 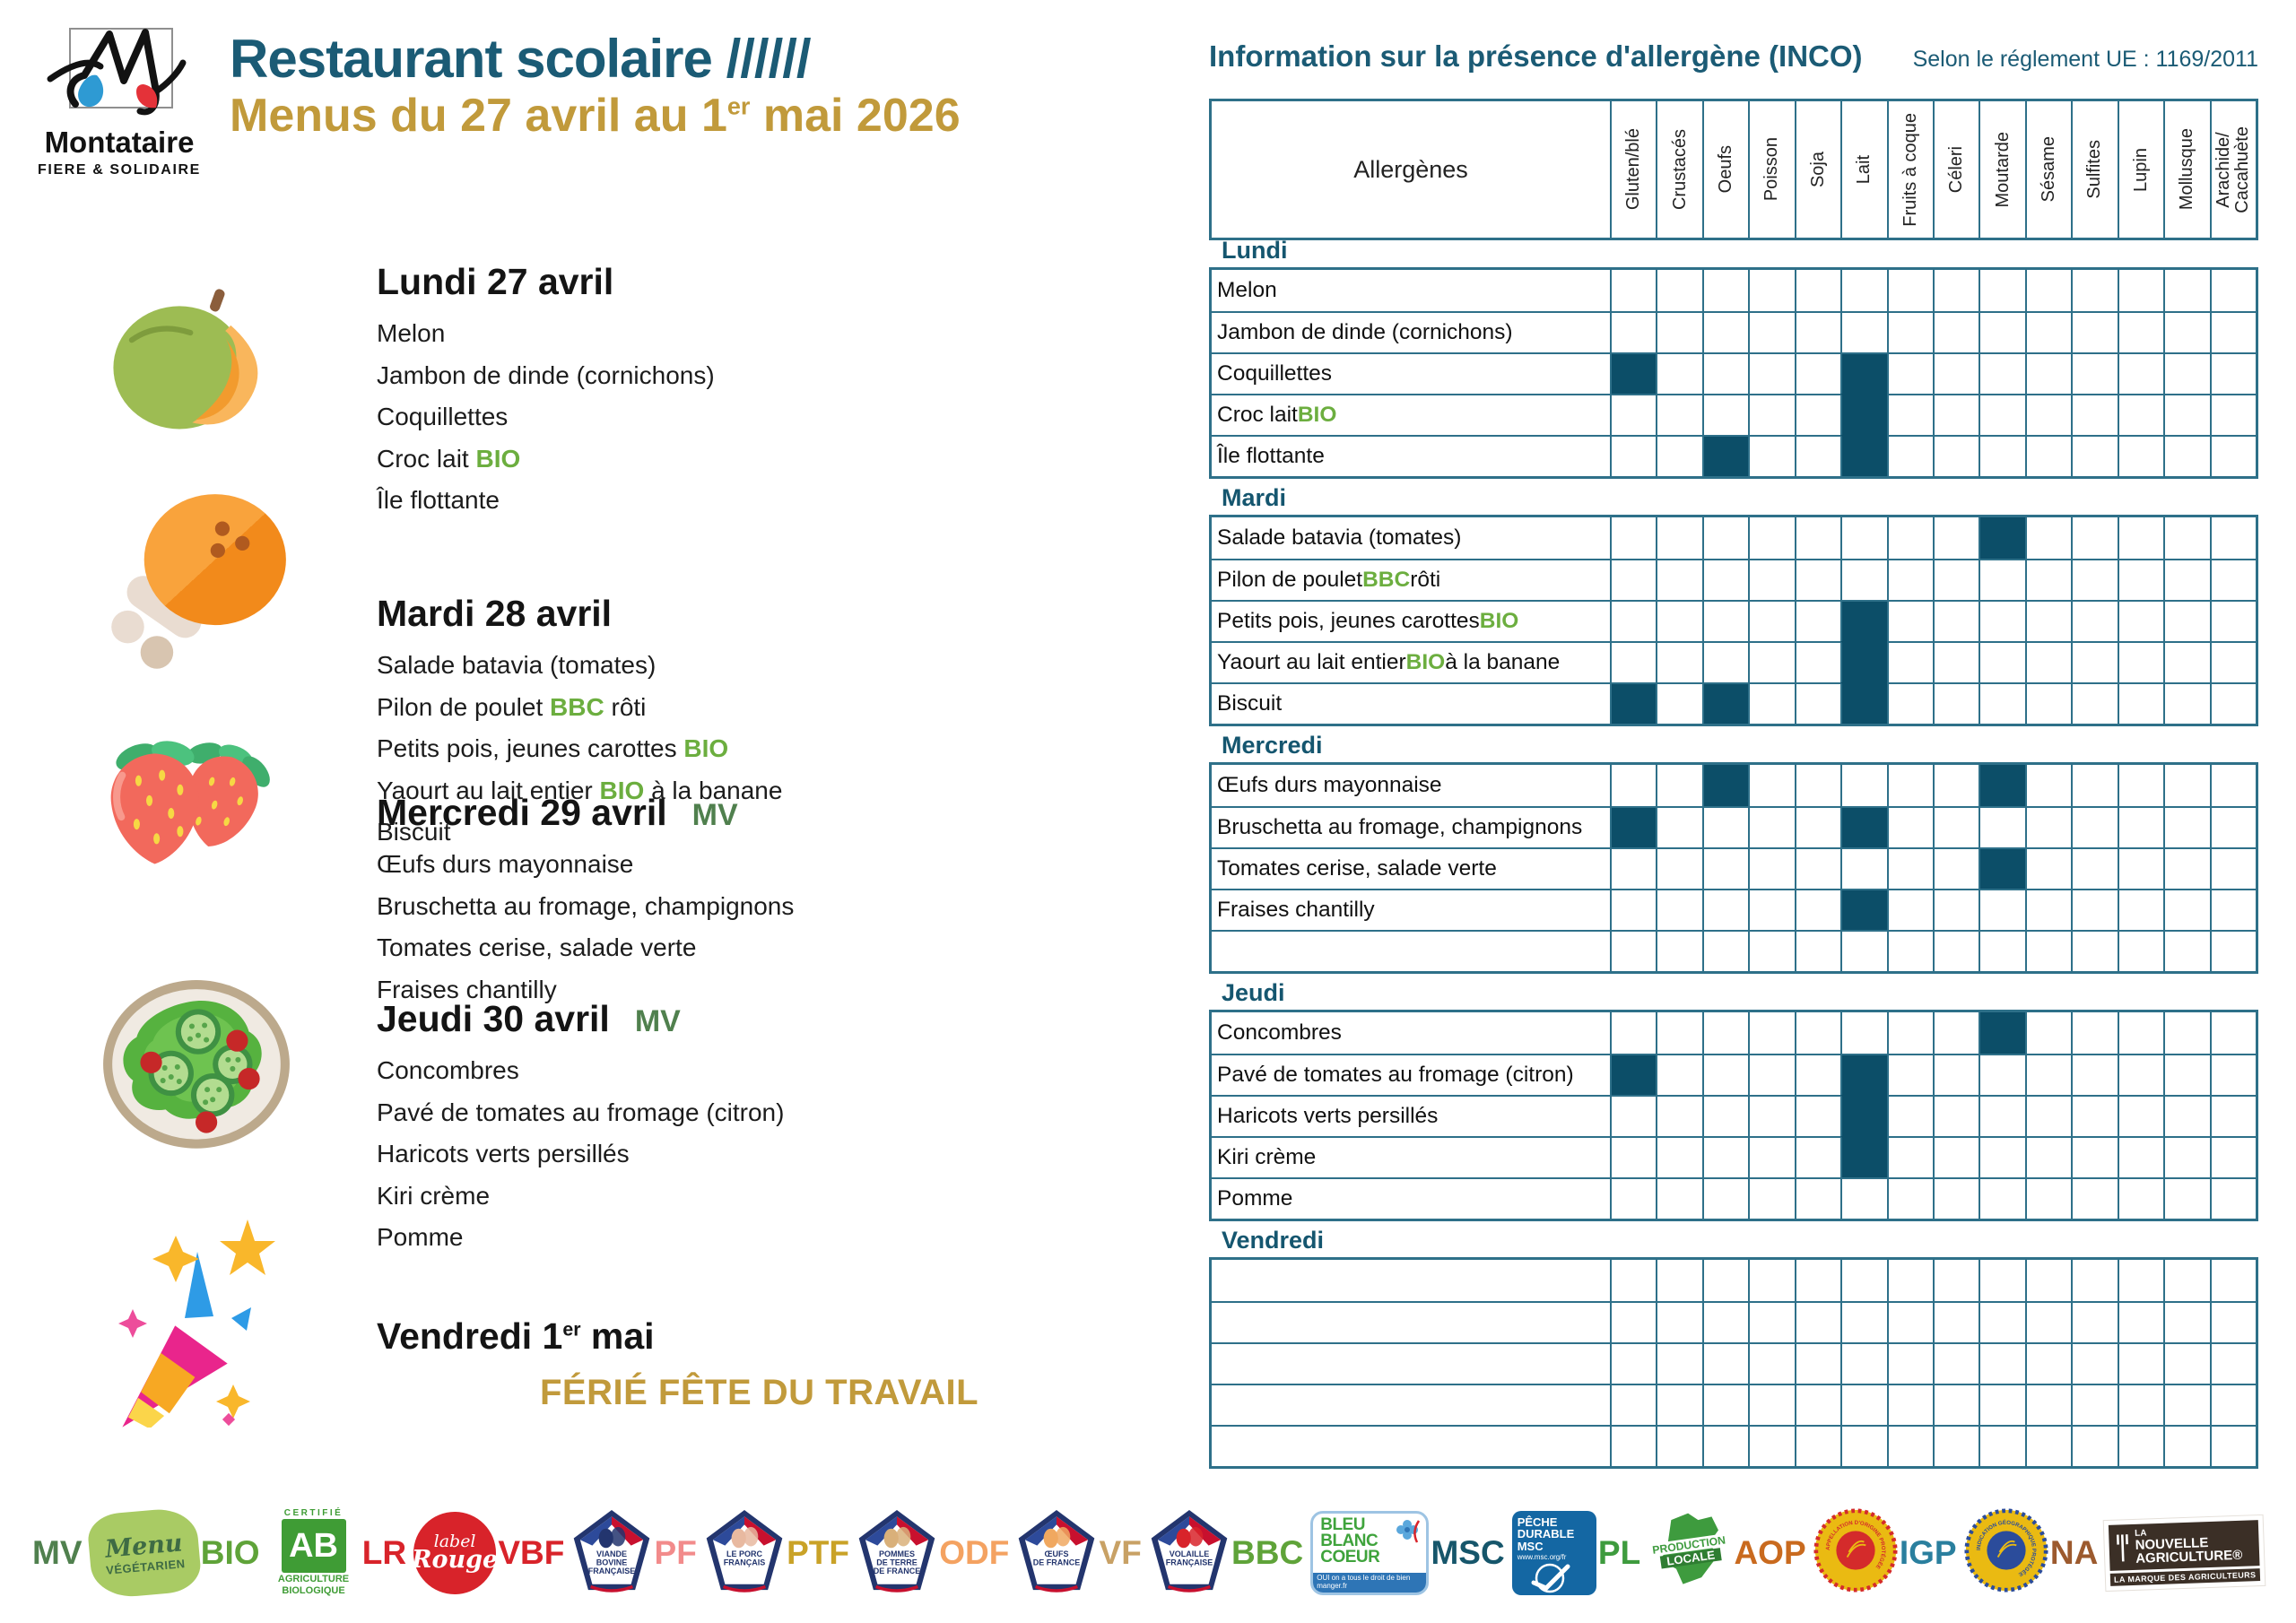 What do you see at coordinates (313, 1552) in the screenshot?
I see `ab-bio-logo-art: CERTIFIÉ AB AGRICULTURE BIOLOGIQUE` at bounding box center [313, 1552].